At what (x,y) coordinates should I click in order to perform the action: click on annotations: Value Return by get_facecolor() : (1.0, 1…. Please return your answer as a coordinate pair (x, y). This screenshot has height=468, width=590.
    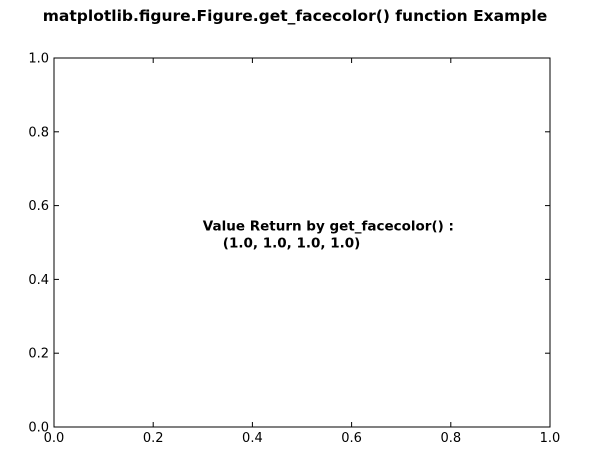
    Looking at the image, I should click on (328, 235).